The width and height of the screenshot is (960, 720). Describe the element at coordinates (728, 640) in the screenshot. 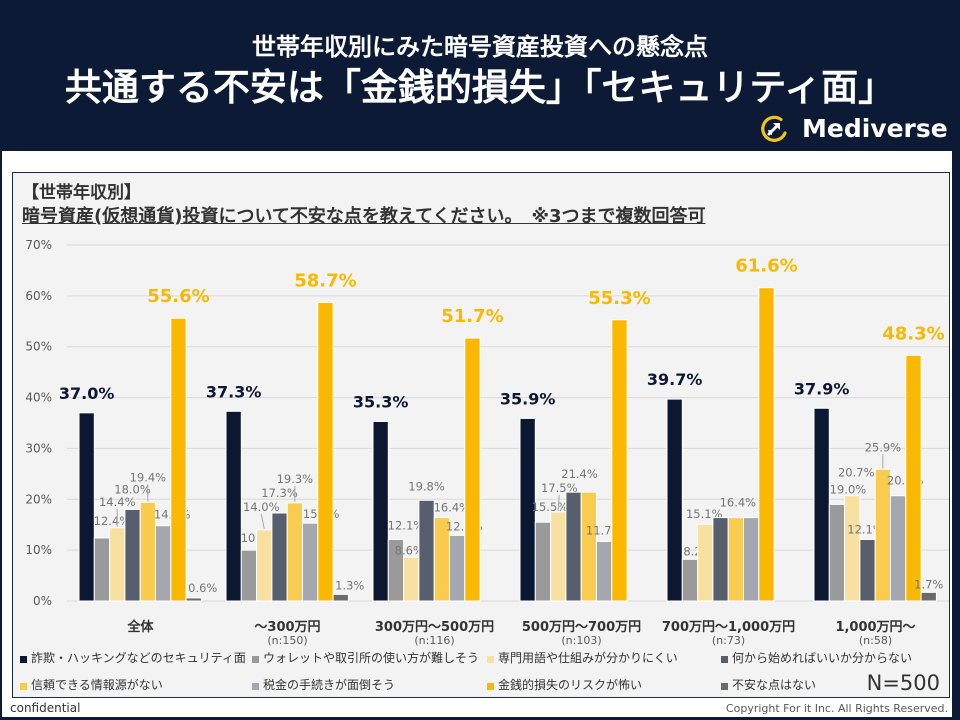

I see `x-category-n: (n:73)` at that location.